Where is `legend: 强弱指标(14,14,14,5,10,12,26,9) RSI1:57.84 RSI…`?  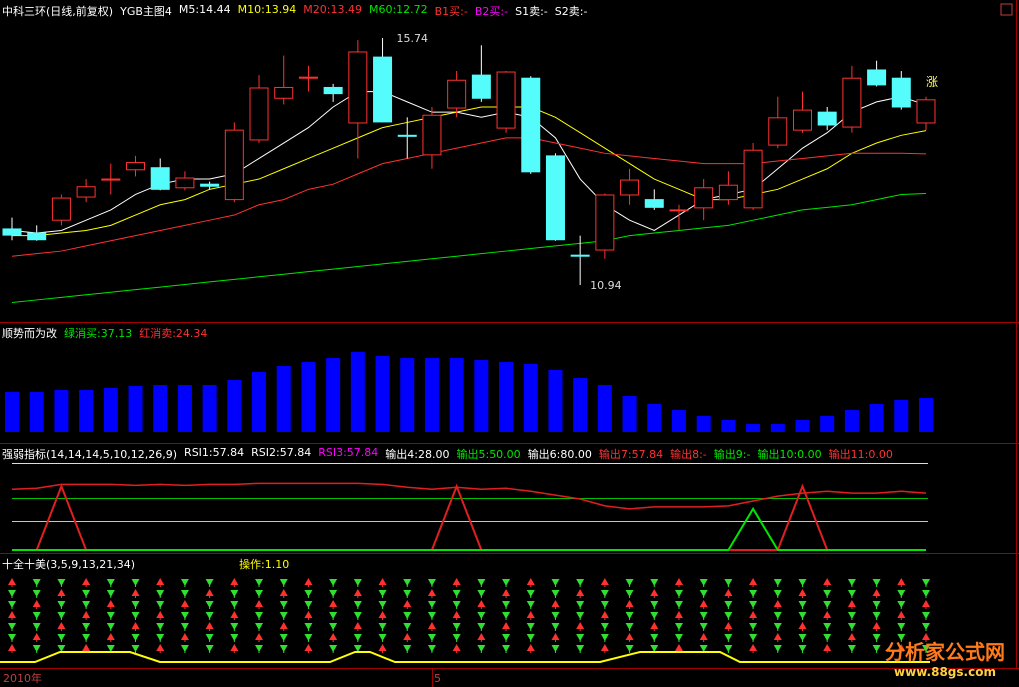
legend: 强弱指标(14,14,14,5,10,12,26,9) RSI1:57.84 RSI… is located at coordinates (447, 454).